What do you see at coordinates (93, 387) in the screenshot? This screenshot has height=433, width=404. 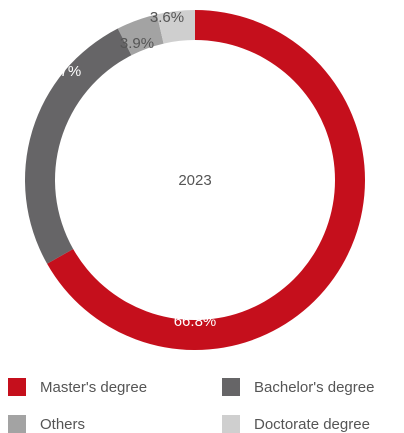 I see `legend-label: Master's degree` at bounding box center [93, 387].